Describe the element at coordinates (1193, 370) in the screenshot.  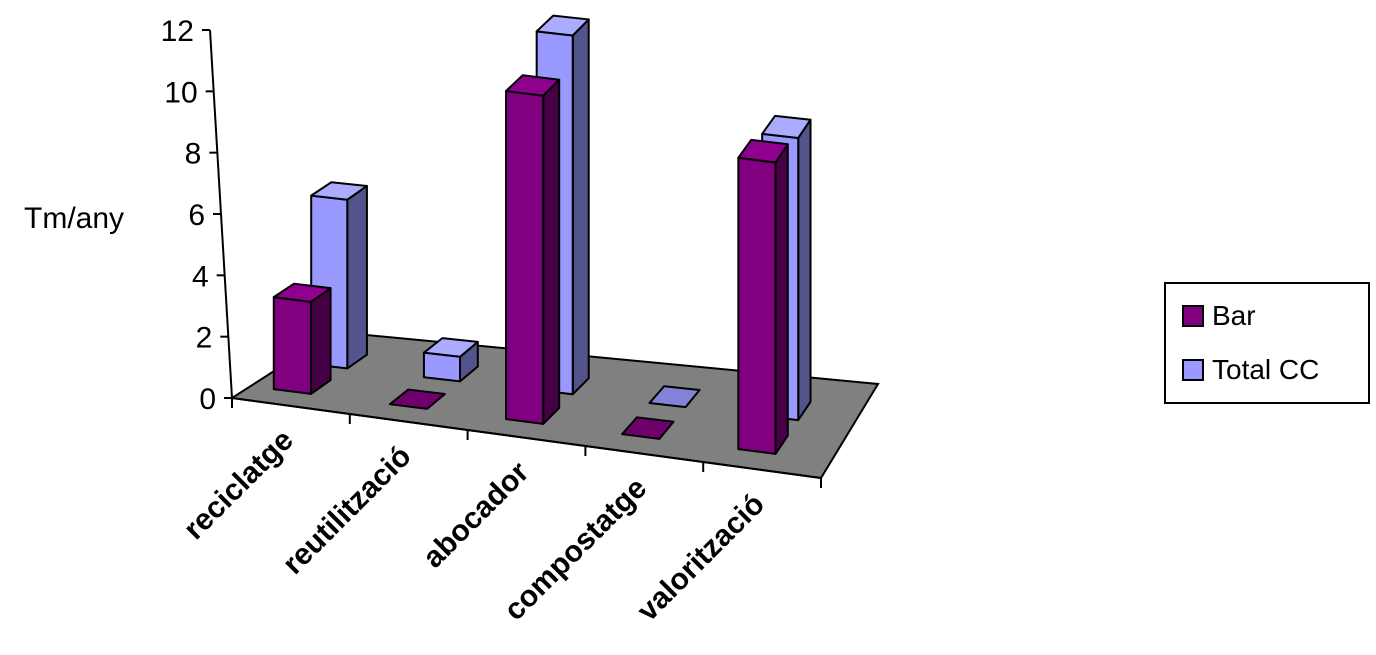
I see `legend-swatch-total-cc` at that location.